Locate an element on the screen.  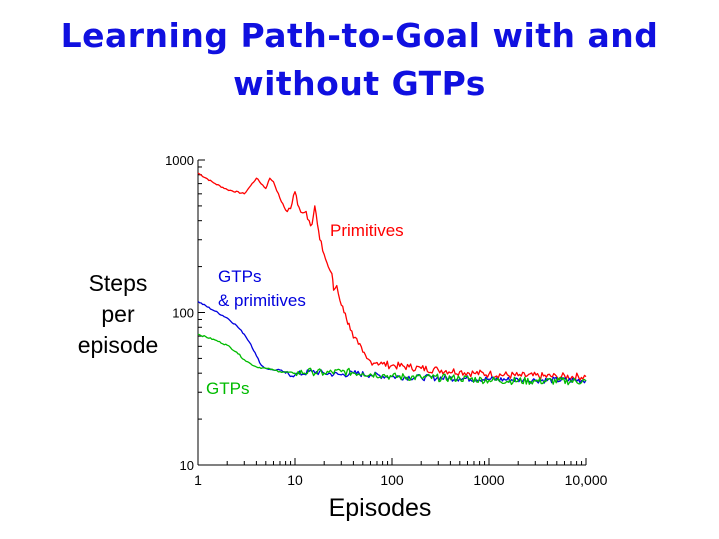
series-line-gtps-and-primitives is located at coordinates (392, 342).